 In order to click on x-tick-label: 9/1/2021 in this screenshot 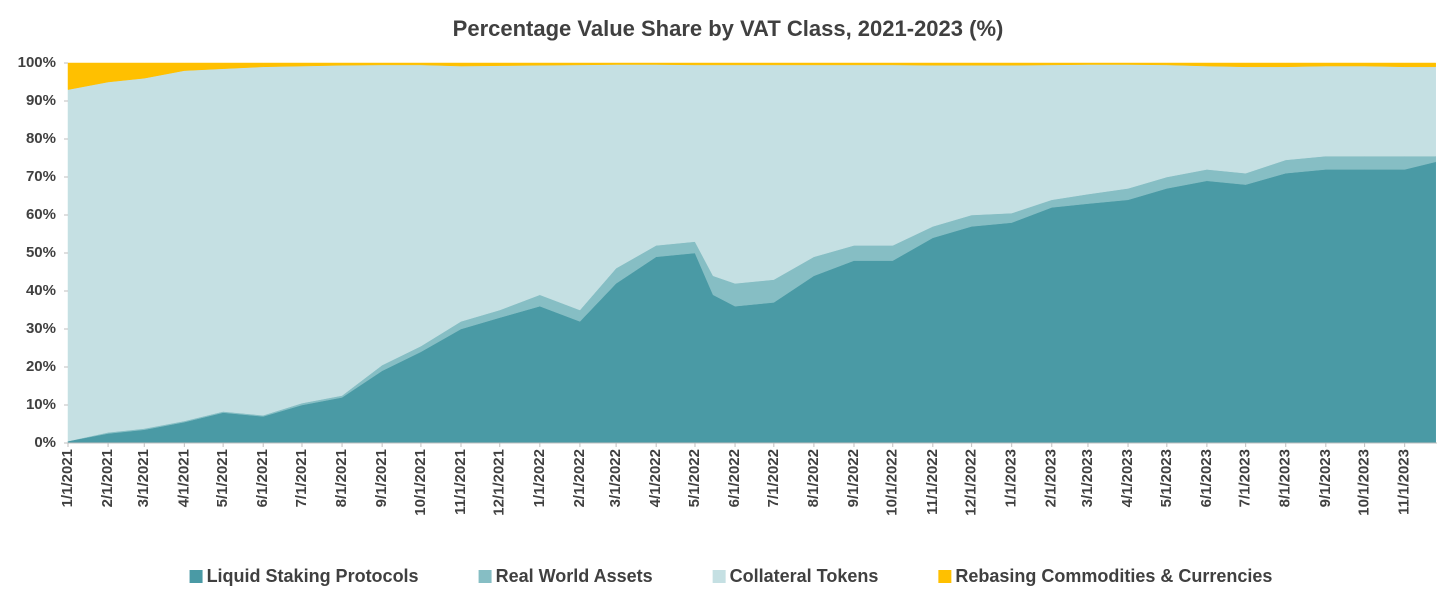, I will do `click(381, 478)`.